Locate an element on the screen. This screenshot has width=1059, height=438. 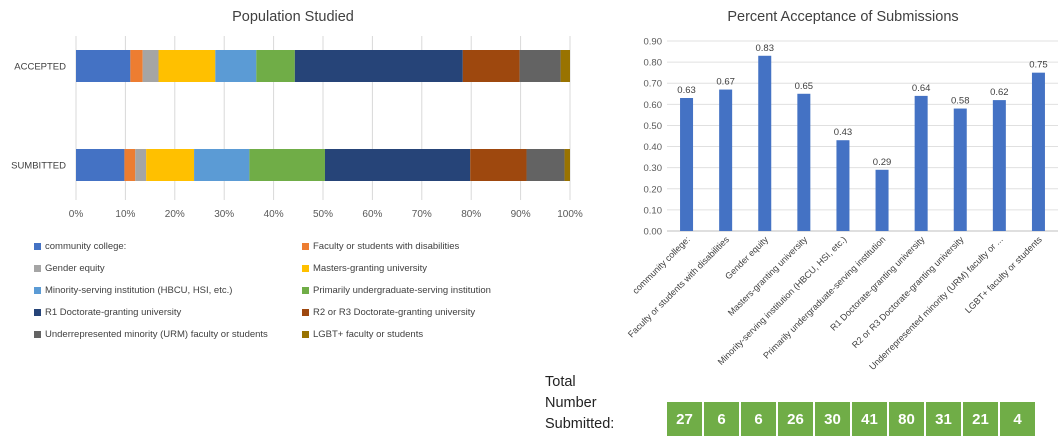
y-category-label: ACCEPTED is located at coordinates (40, 67).